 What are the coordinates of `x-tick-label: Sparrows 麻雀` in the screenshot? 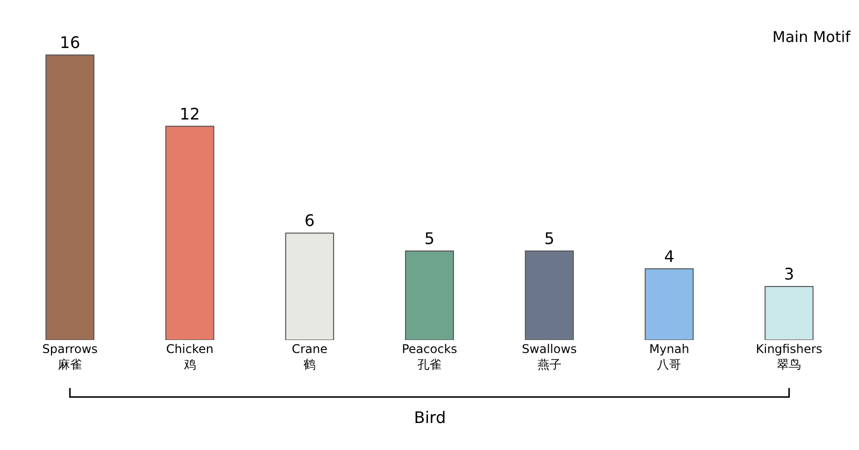 It's located at (70, 357).